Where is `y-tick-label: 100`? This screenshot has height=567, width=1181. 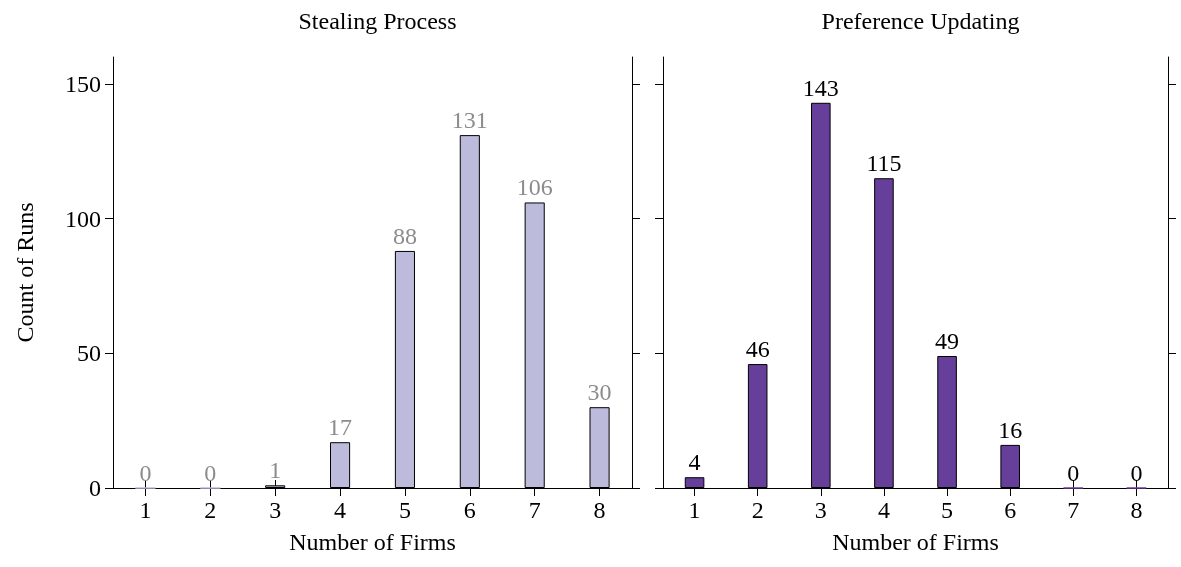 y-tick-label: 100 is located at coordinates (83, 218).